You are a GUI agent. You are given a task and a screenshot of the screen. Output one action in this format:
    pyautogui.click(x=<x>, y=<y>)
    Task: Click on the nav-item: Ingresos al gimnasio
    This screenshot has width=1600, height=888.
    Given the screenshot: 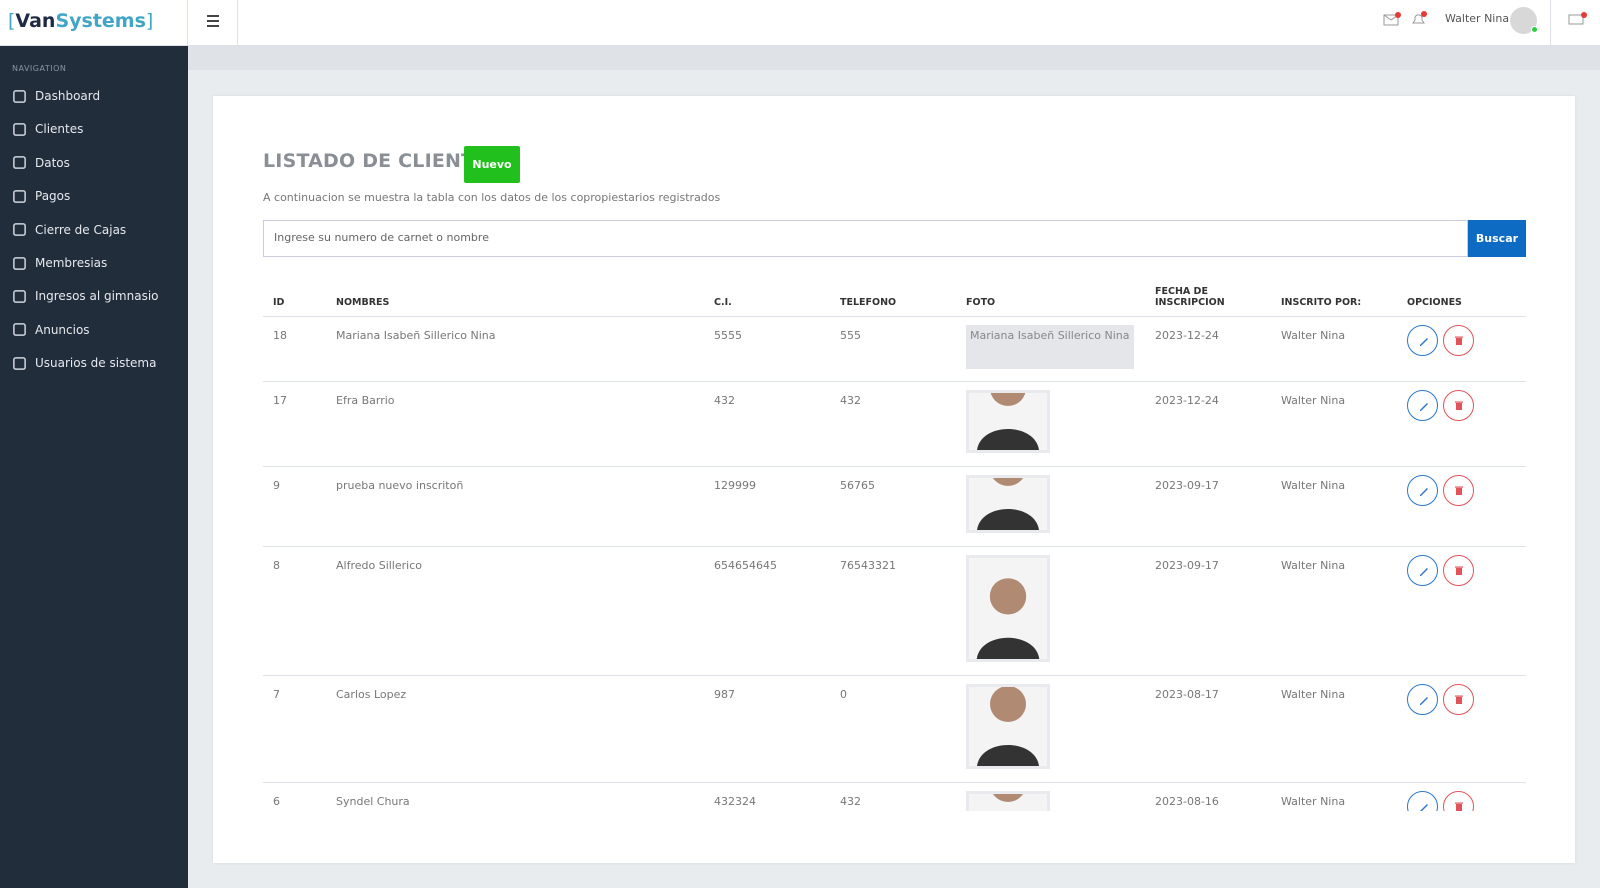 What is the action you would take?
    pyautogui.click(x=97, y=296)
    